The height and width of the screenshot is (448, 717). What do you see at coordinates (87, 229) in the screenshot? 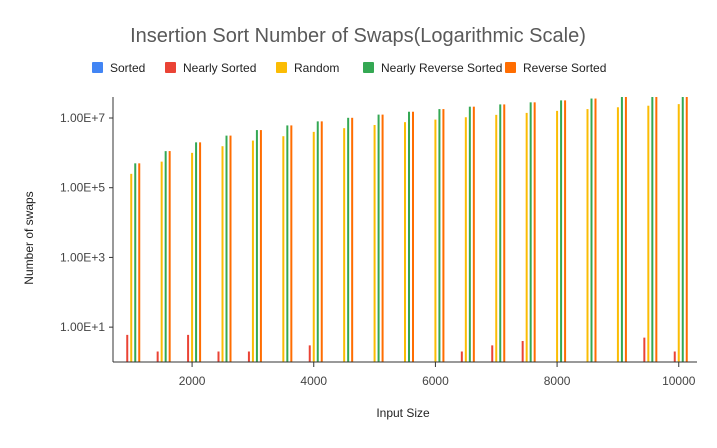
I see `y-axis: 1.00E+1 1.00E+3 1.00E+5 1.00E+7` at bounding box center [87, 229].